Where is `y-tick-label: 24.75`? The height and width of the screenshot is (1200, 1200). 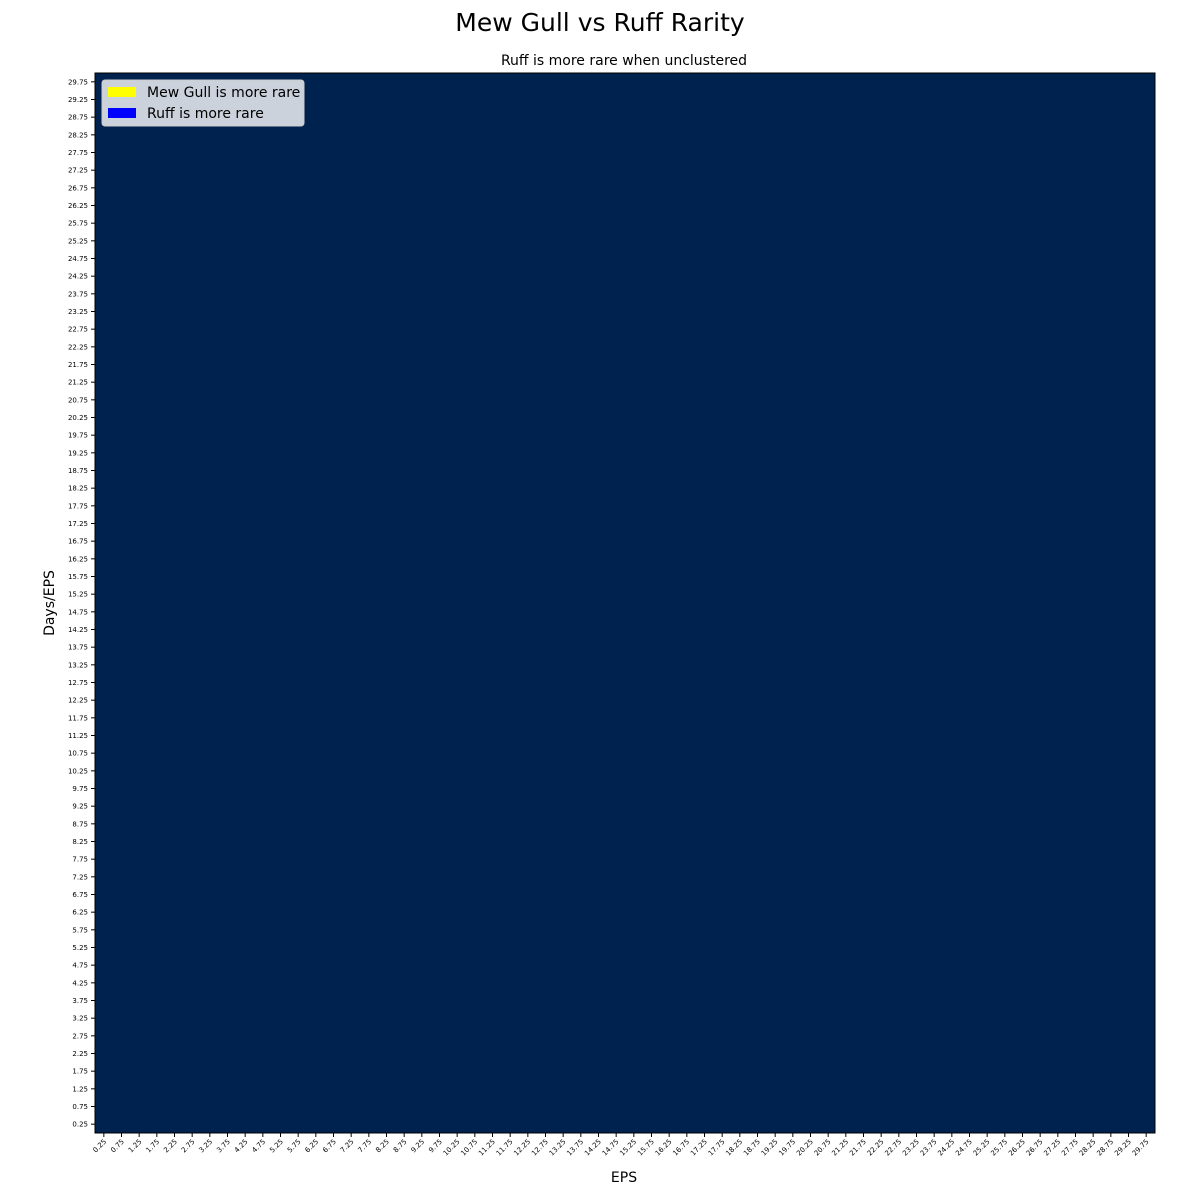 y-tick-label: 24.75 is located at coordinates (78, 259).